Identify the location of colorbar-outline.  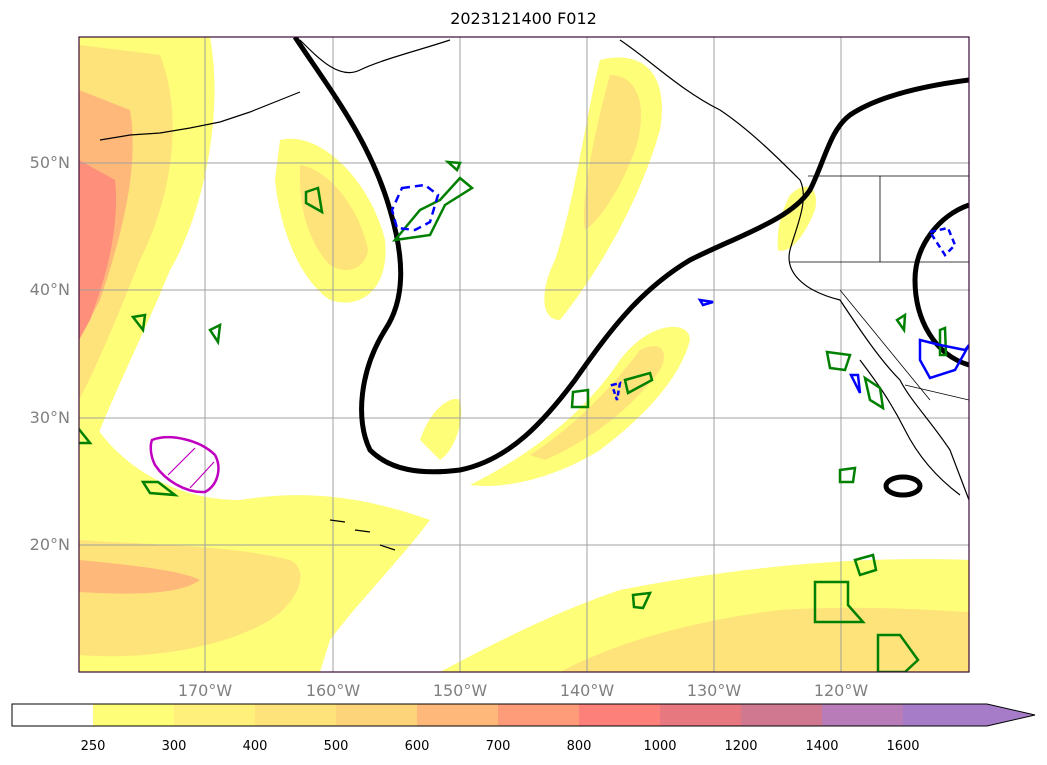
(523, 715).